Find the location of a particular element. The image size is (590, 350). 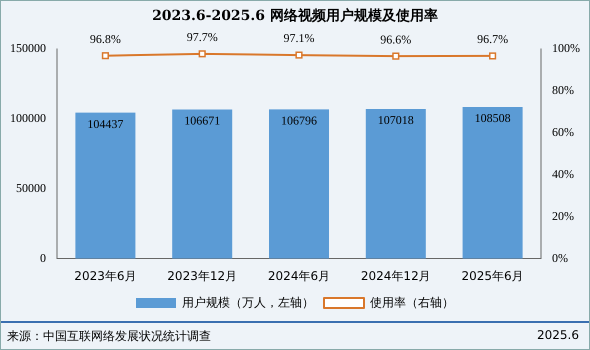

data-label: 106671 is located at coordinates (202, 121).